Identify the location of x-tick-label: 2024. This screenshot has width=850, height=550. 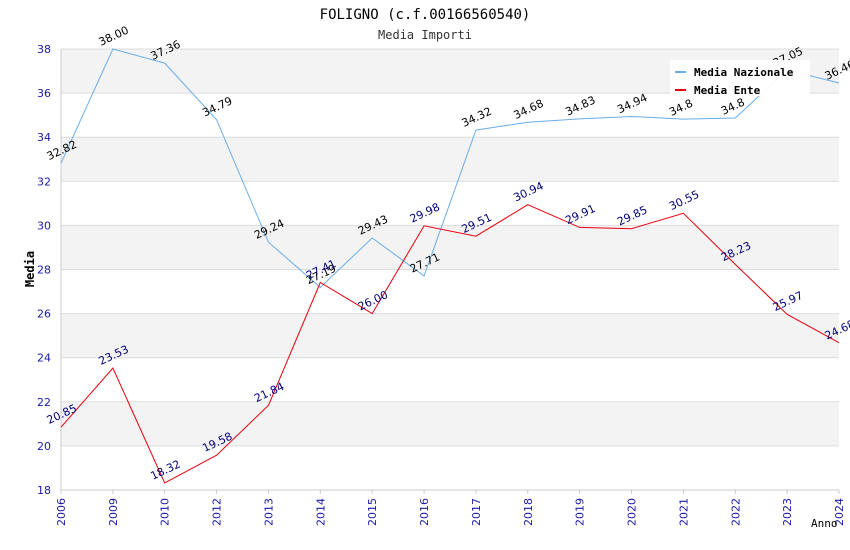
(839, 512).